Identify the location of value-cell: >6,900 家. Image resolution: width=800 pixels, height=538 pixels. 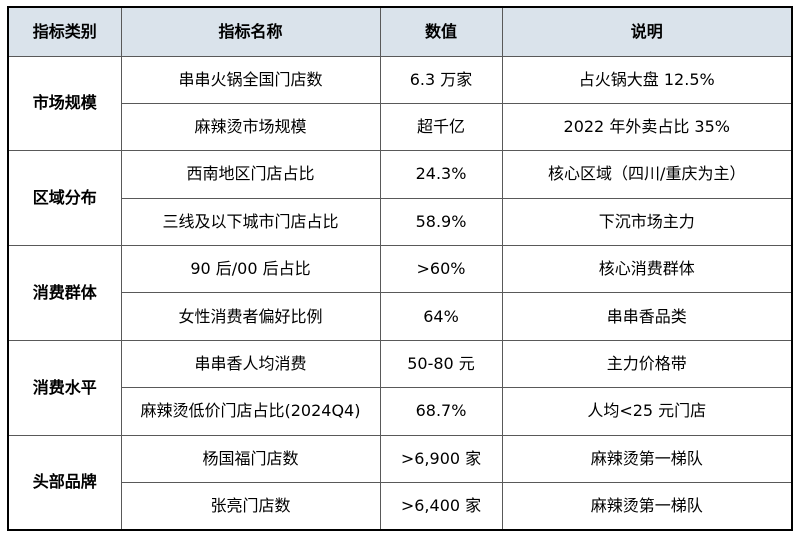
(441, 459).